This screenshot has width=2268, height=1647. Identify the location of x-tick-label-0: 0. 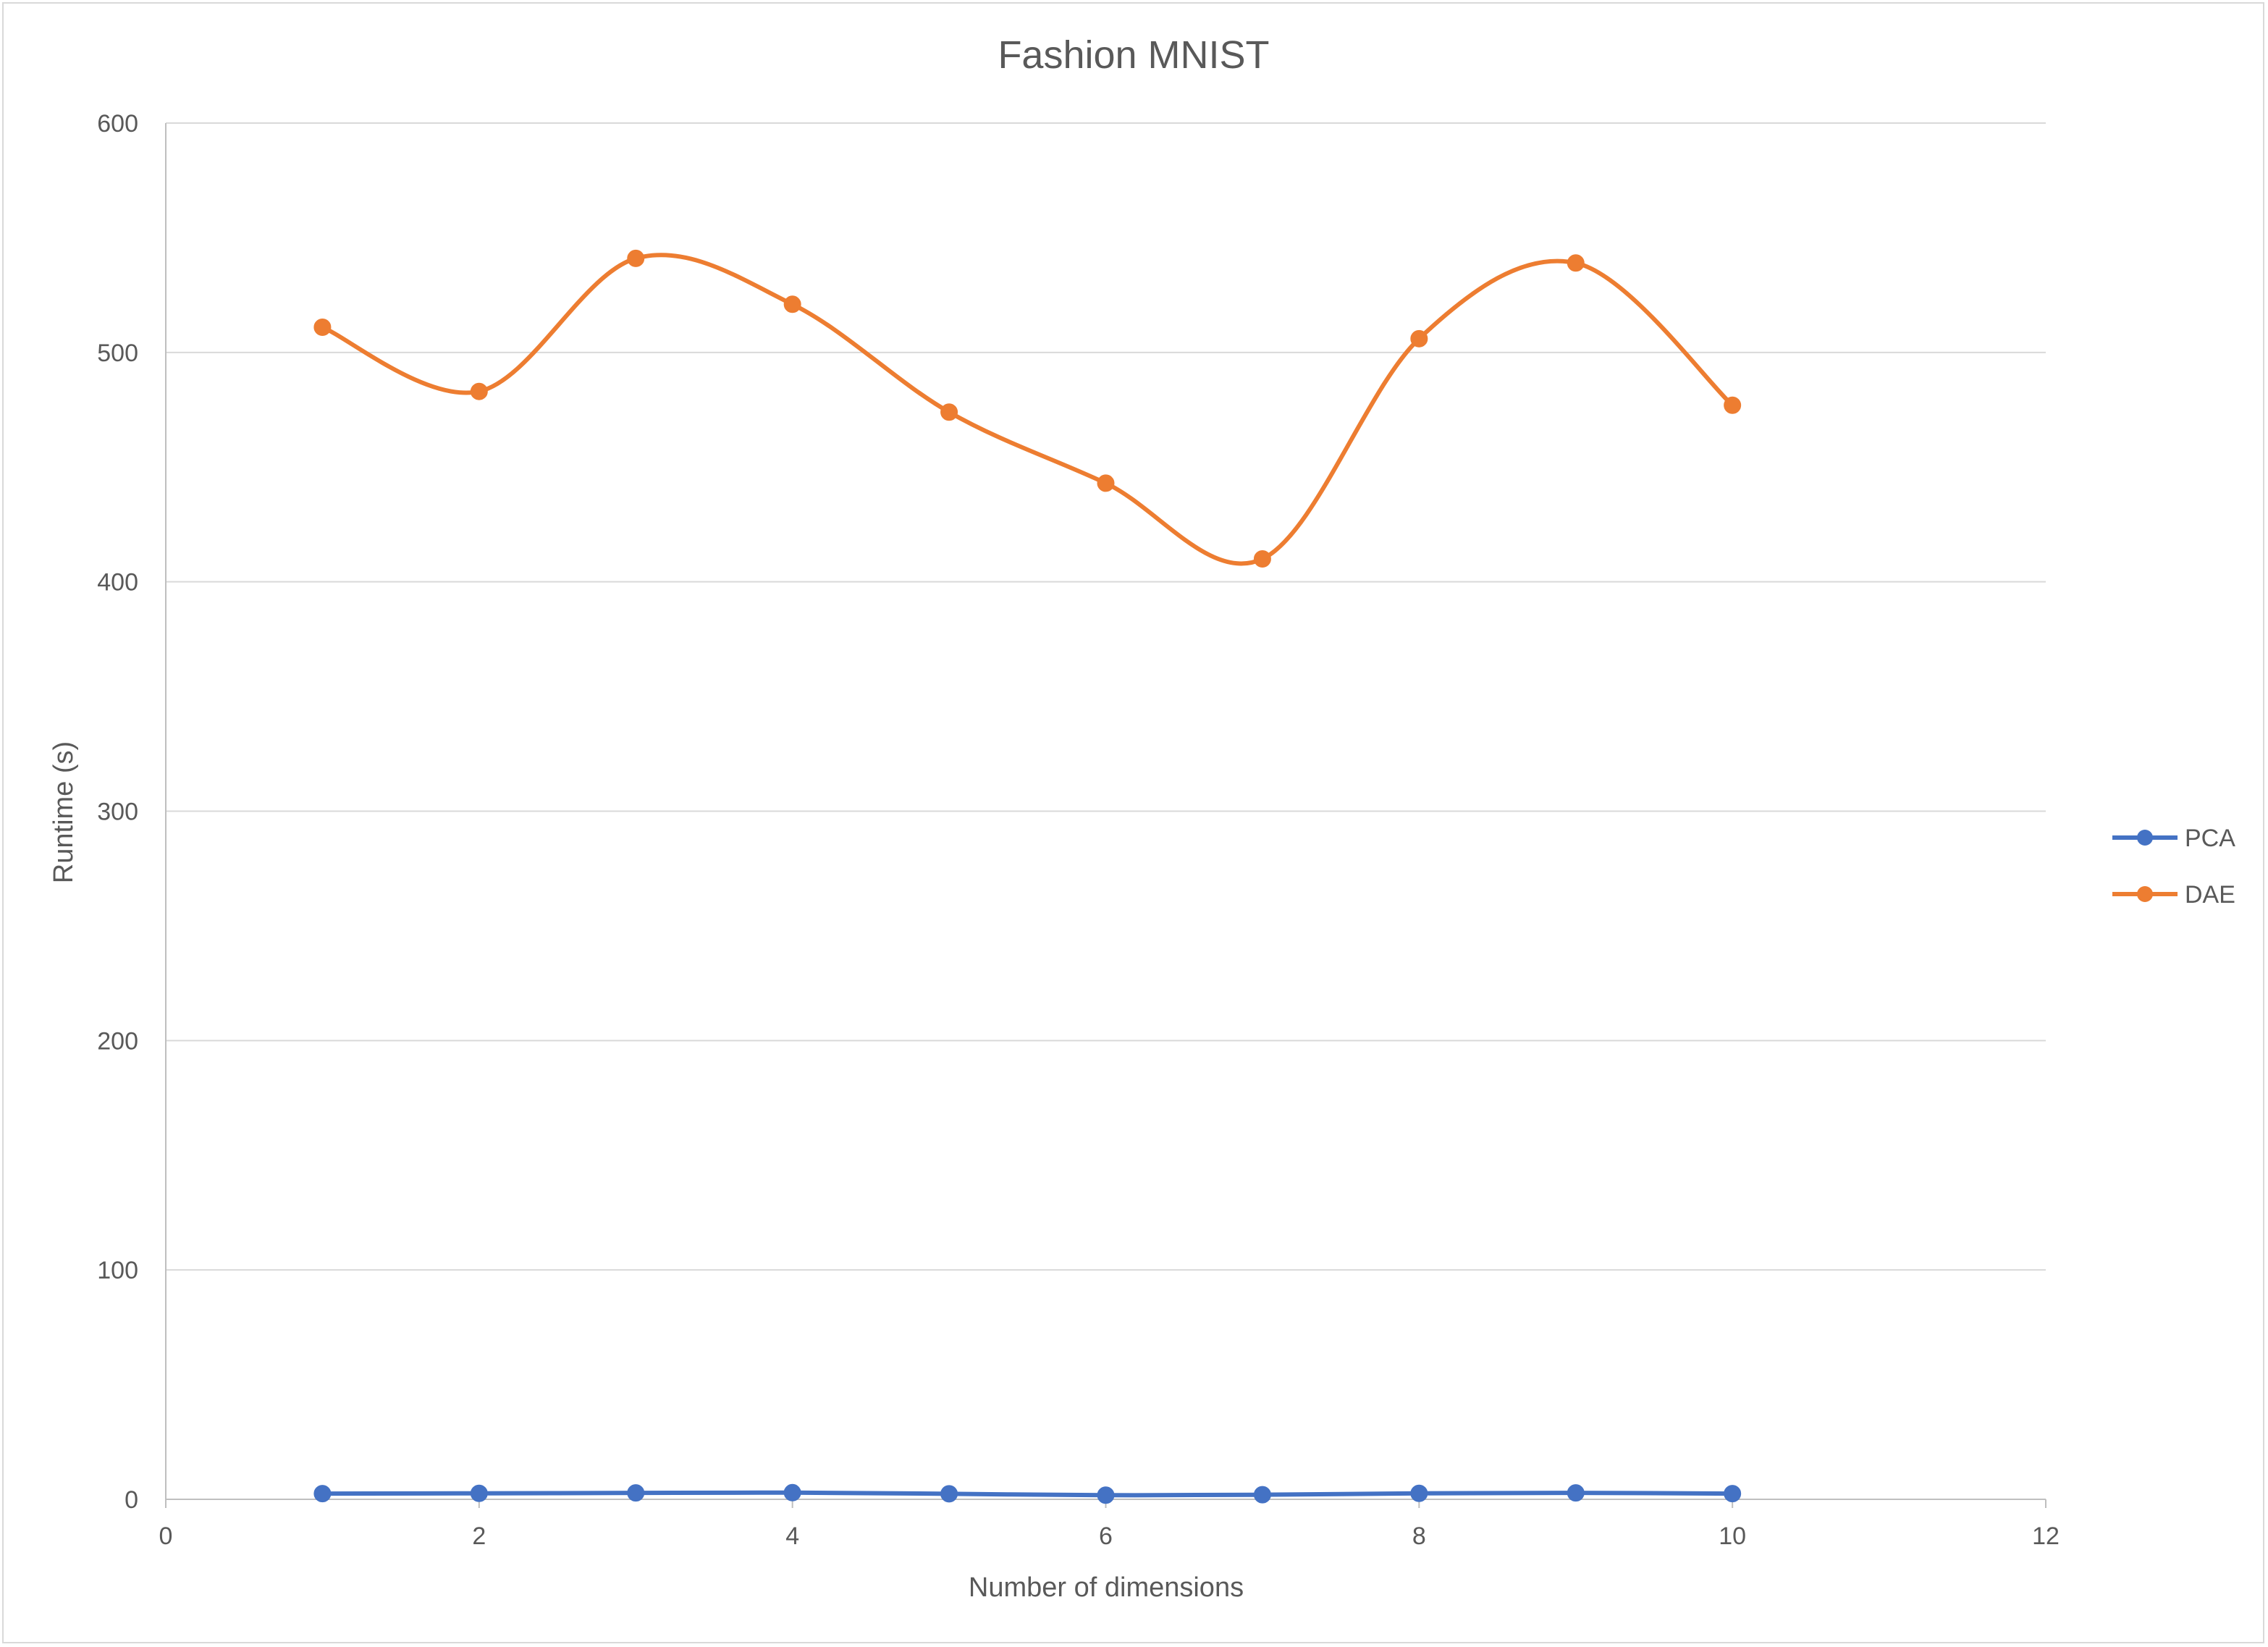
(166, 1536).